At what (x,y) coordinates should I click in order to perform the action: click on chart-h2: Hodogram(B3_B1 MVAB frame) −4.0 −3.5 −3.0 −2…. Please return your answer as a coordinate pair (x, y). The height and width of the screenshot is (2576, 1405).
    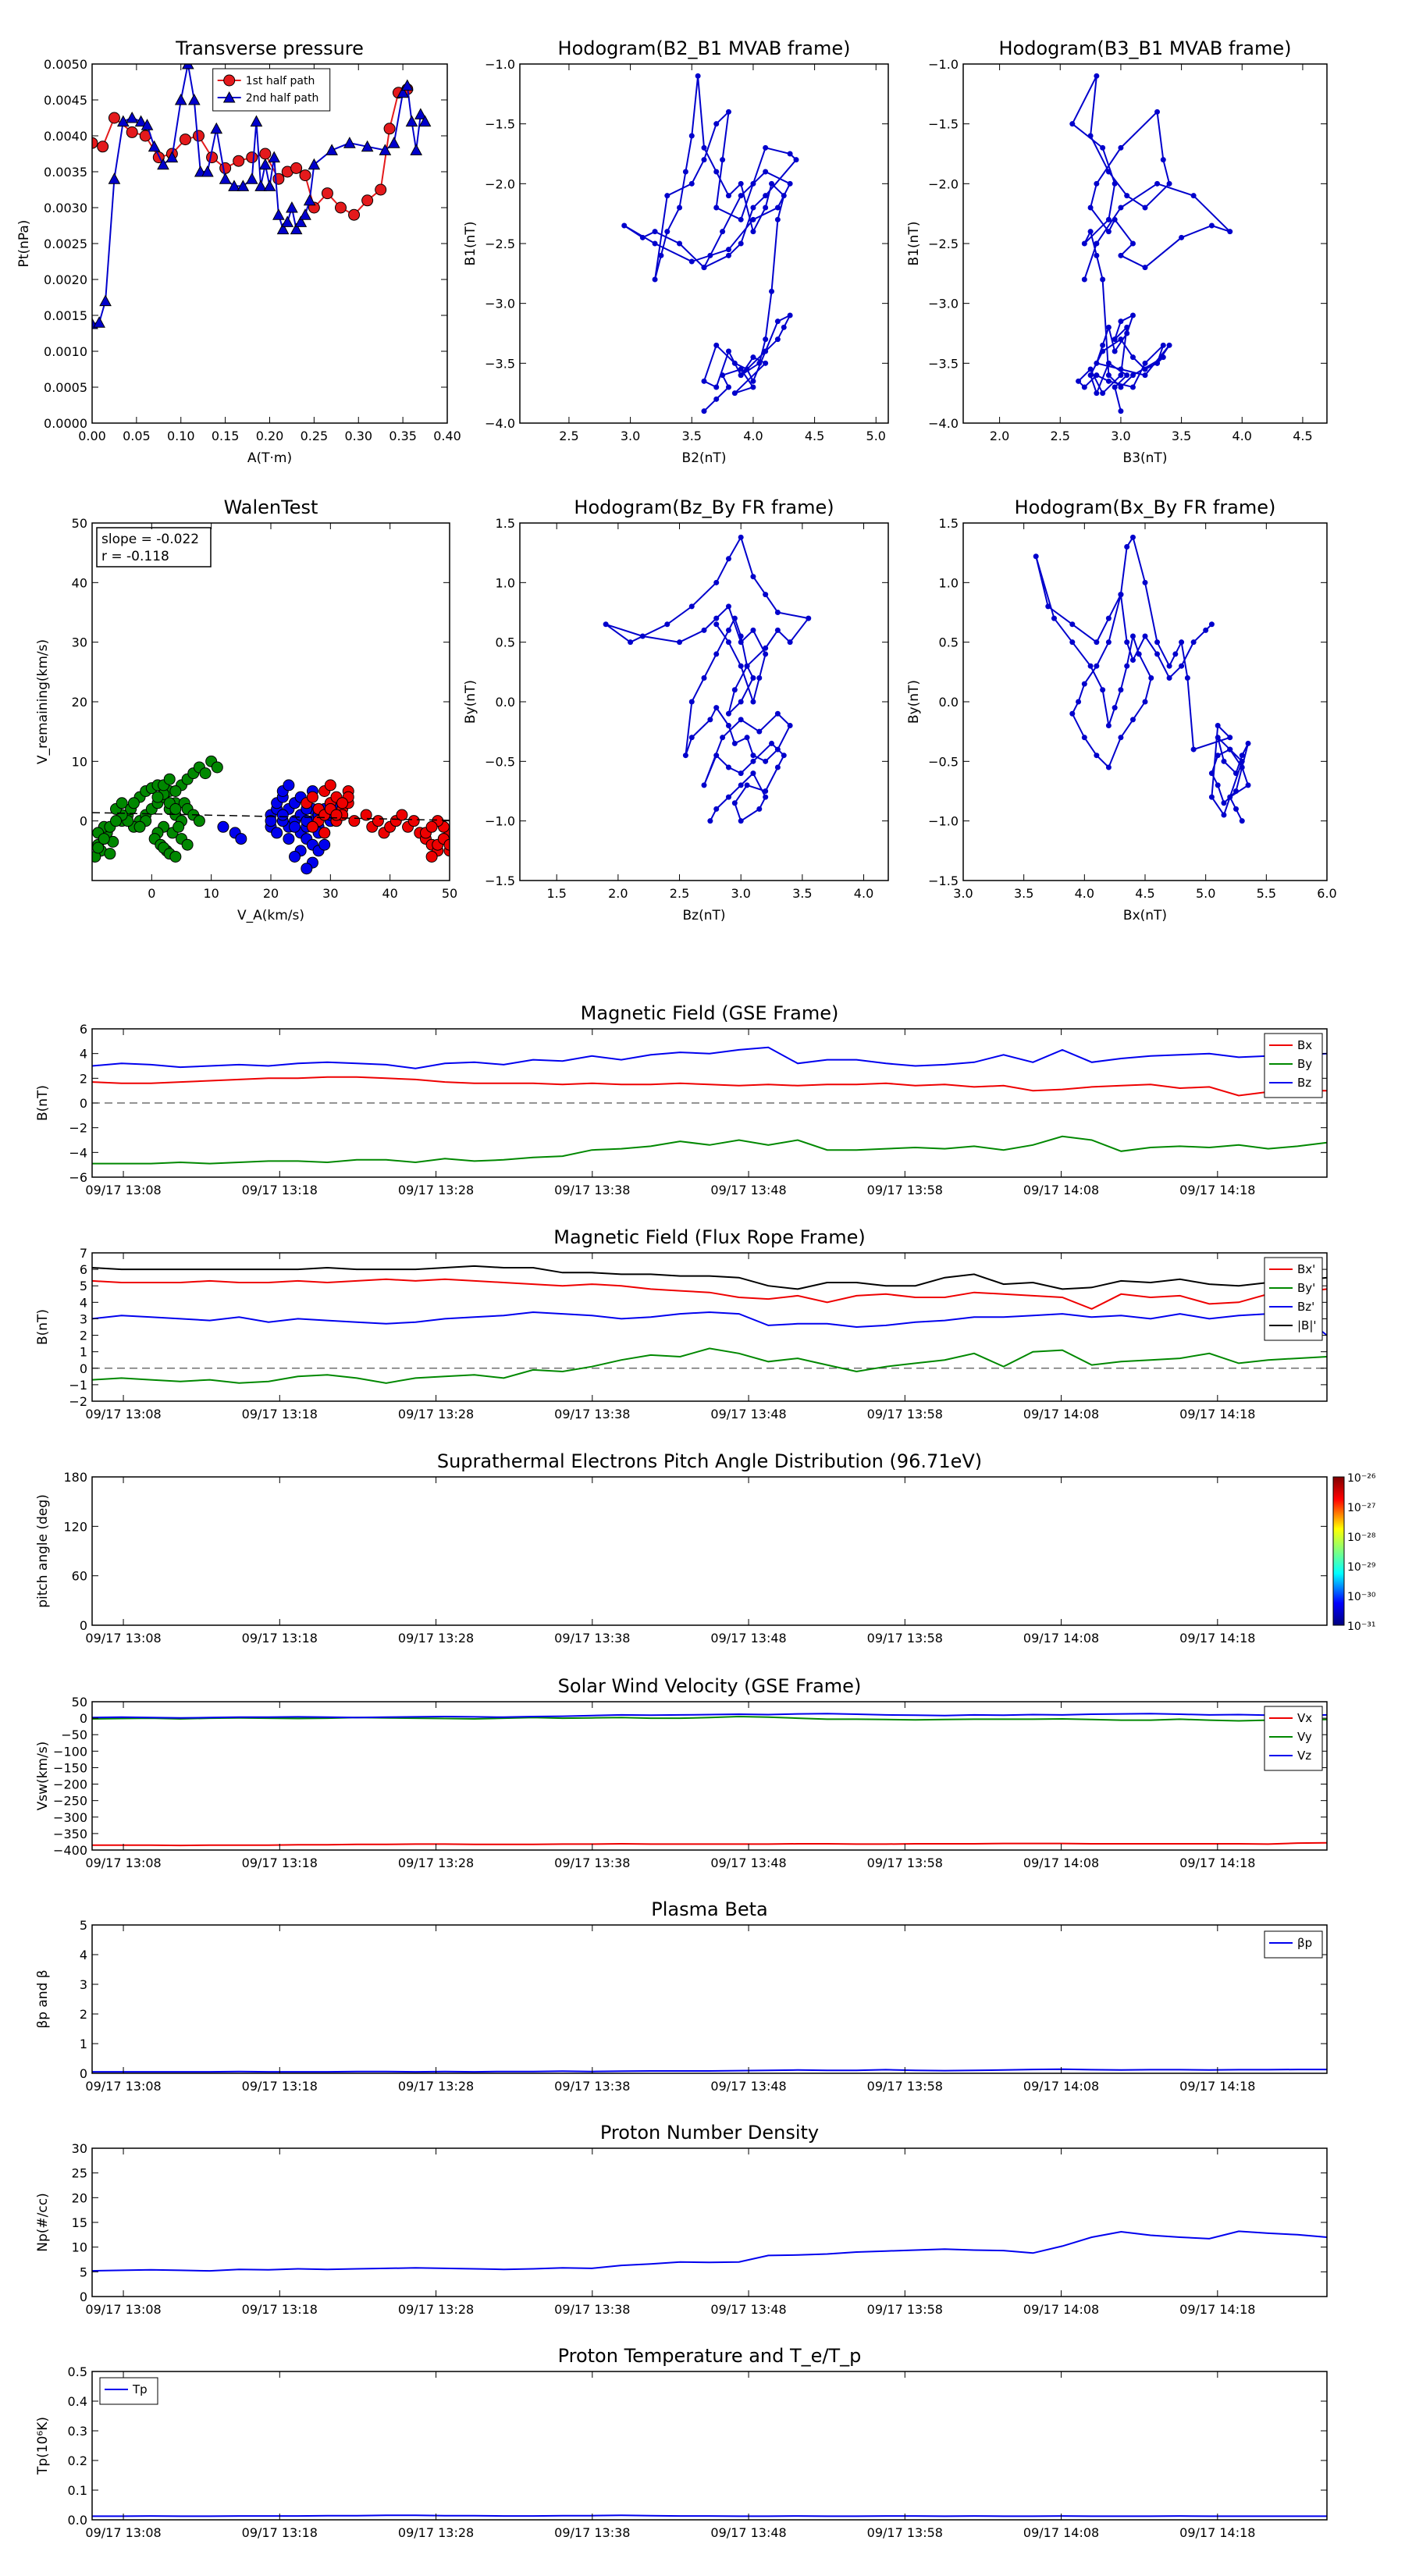
    Looking at the image, I should click on (1117, 251).